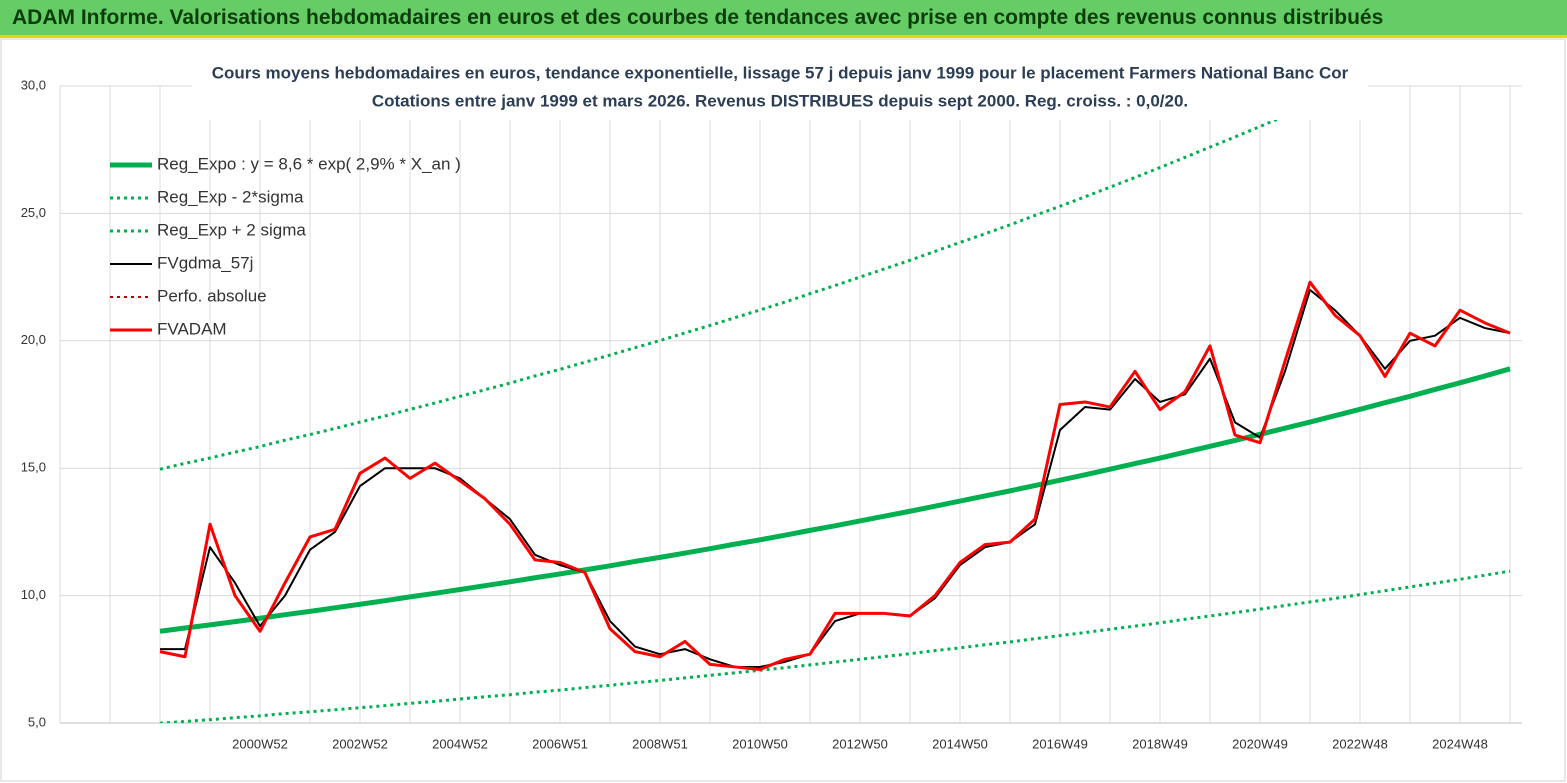 Image resolution: width=1567 pixels, height=783 pixels. What do you see at coordinates (33, 212) in the screenshot?
I see `y-tick-label: 25,0` at bounding box center [33, 212].